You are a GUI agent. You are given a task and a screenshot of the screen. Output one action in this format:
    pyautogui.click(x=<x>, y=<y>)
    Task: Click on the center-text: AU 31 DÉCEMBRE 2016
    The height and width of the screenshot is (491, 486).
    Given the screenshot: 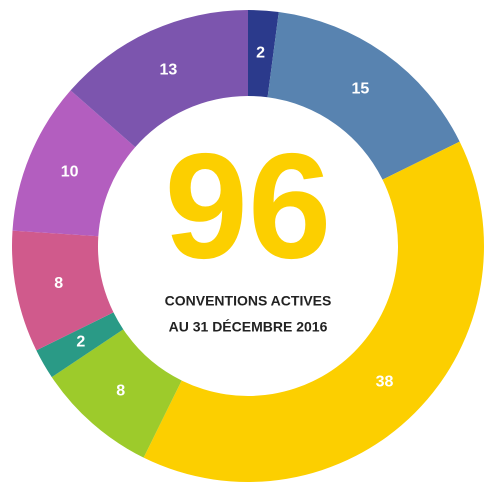 What is the action you would take?
    pyautogui.click(x=248, y=327)
    